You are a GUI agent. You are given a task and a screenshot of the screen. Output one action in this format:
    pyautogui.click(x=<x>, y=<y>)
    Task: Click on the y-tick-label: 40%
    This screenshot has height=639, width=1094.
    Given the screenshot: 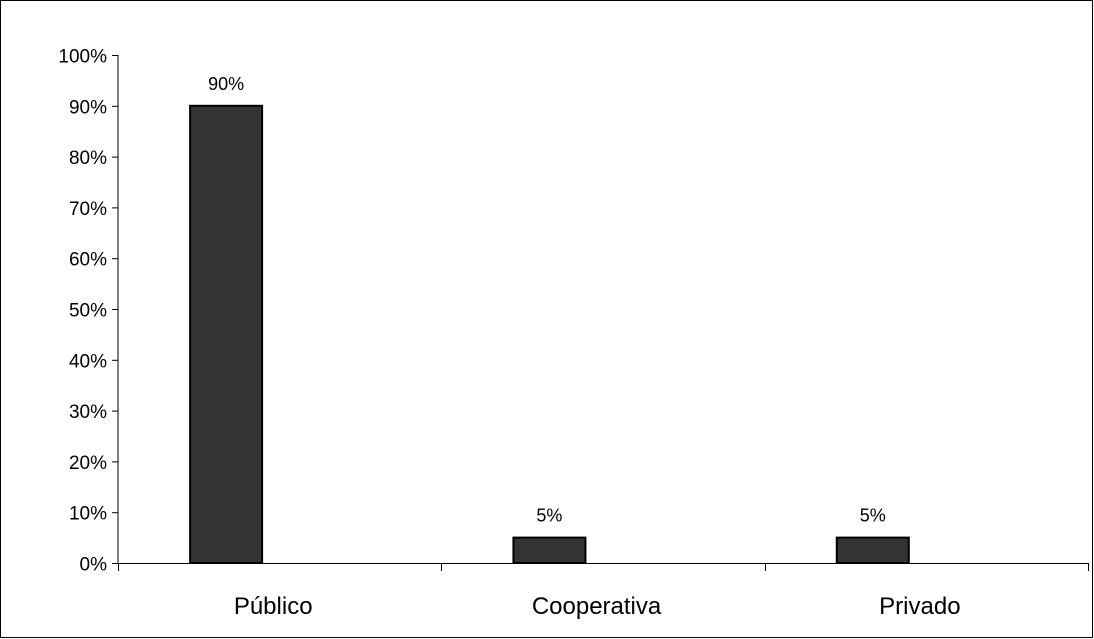 What is the action you would take?
    pyautogui.click(x=88, y=361)
    